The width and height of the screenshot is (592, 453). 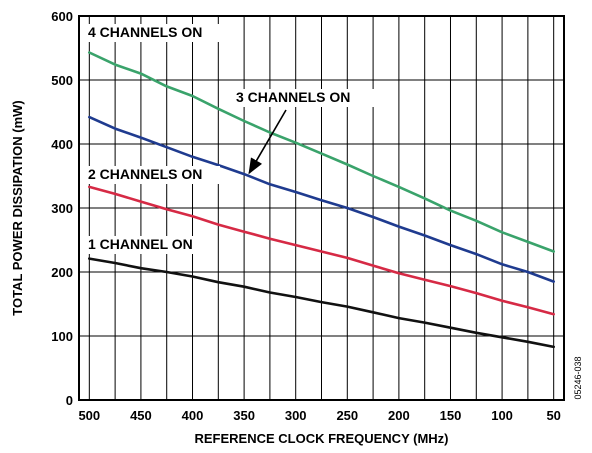 What do you see at coordinates (145, 174) in the screenshot?
I see `series-annotation: 2 CHANNELS ON` at bounding box center [145, 174].